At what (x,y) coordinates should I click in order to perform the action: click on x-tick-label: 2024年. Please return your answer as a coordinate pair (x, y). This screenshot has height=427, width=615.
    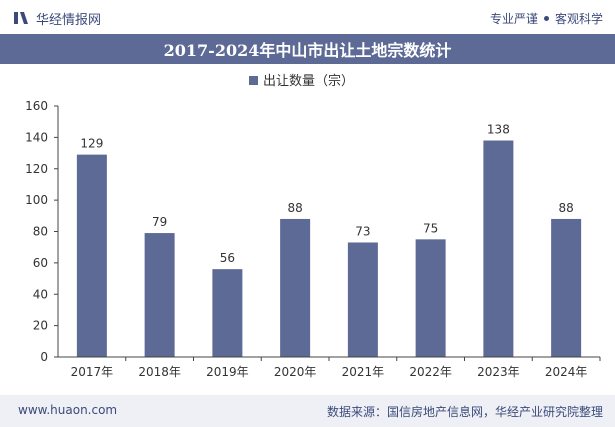
    Looking at the image, I should click on (566, 372).